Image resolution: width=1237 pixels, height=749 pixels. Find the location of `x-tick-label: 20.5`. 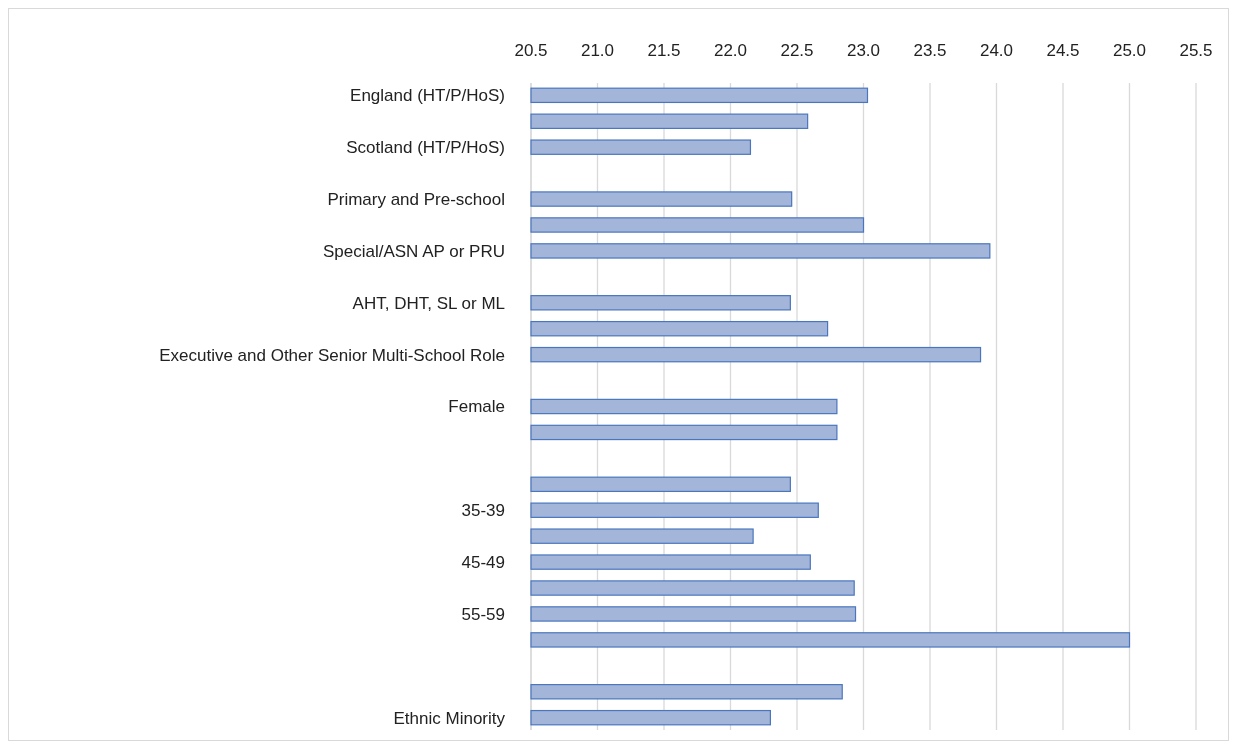

x-tick-label: 20.5 is located at coordinates (531, 50).